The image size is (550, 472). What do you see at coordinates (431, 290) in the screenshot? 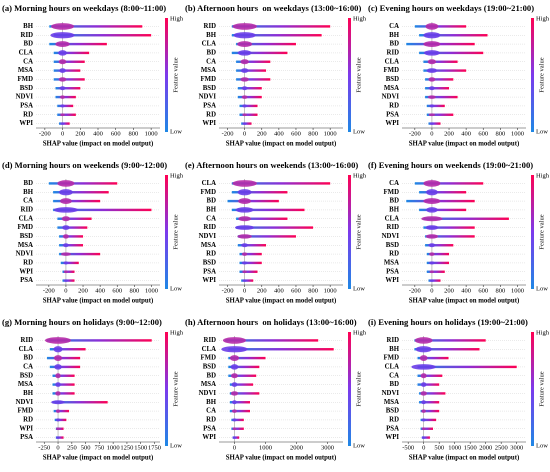
I see `x-tick-label: 0` at bounding box center [431, 290].